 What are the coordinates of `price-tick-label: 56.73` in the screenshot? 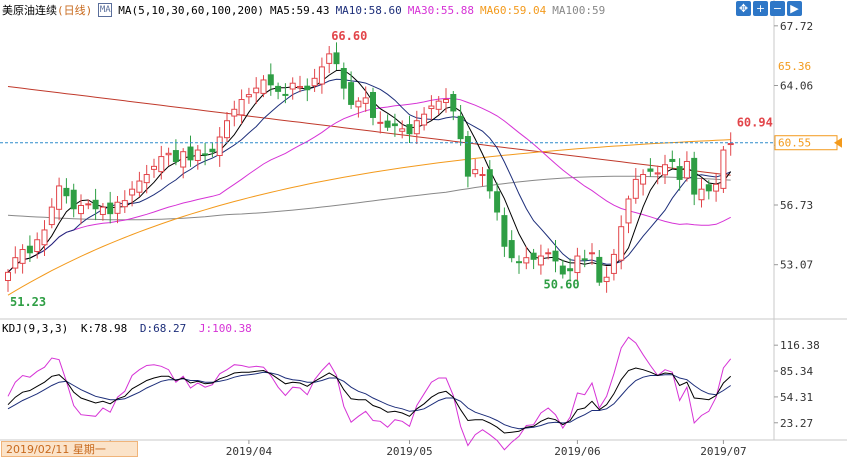 It's located at (796, 205).